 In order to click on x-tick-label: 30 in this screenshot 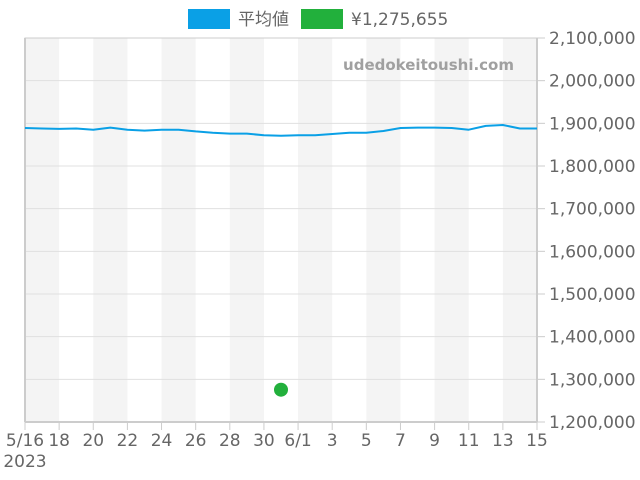, I will do `click(264, 441)`.